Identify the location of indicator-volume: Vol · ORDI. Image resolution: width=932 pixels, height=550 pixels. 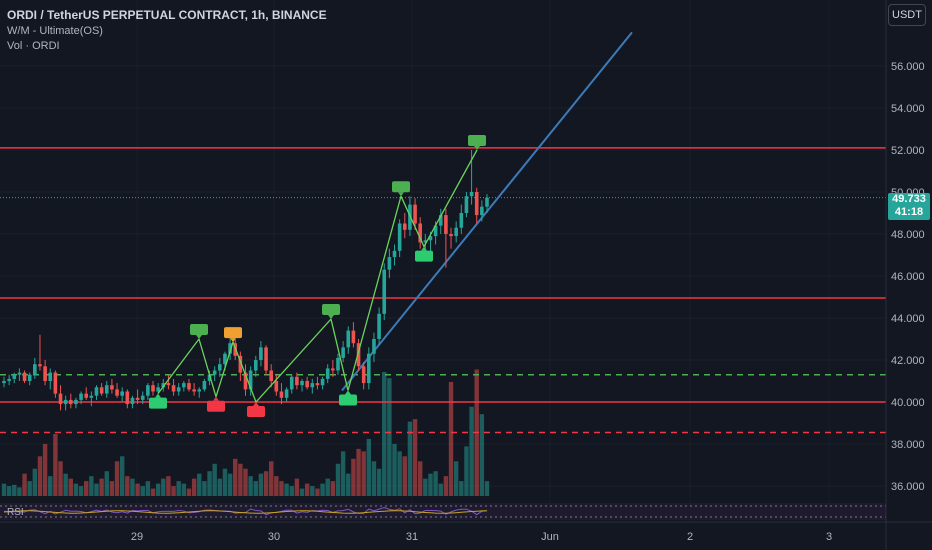
(33, 46).